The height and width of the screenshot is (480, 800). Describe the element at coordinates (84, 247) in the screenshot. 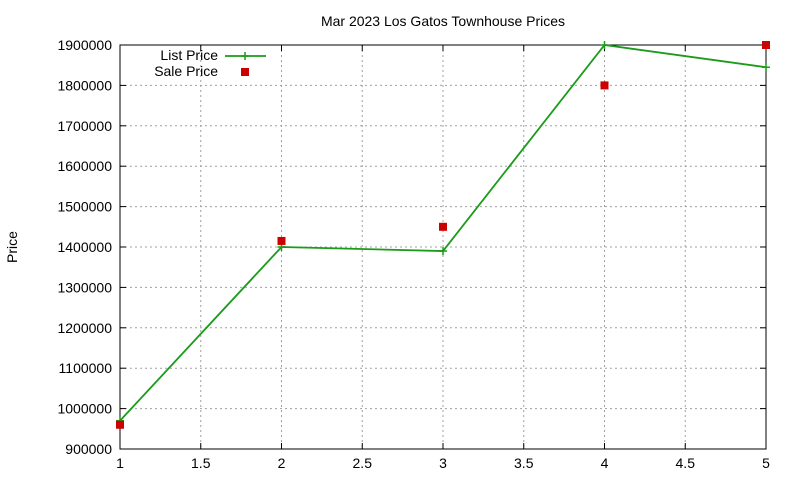

I see `y-tick-label: 1400000` at that location.